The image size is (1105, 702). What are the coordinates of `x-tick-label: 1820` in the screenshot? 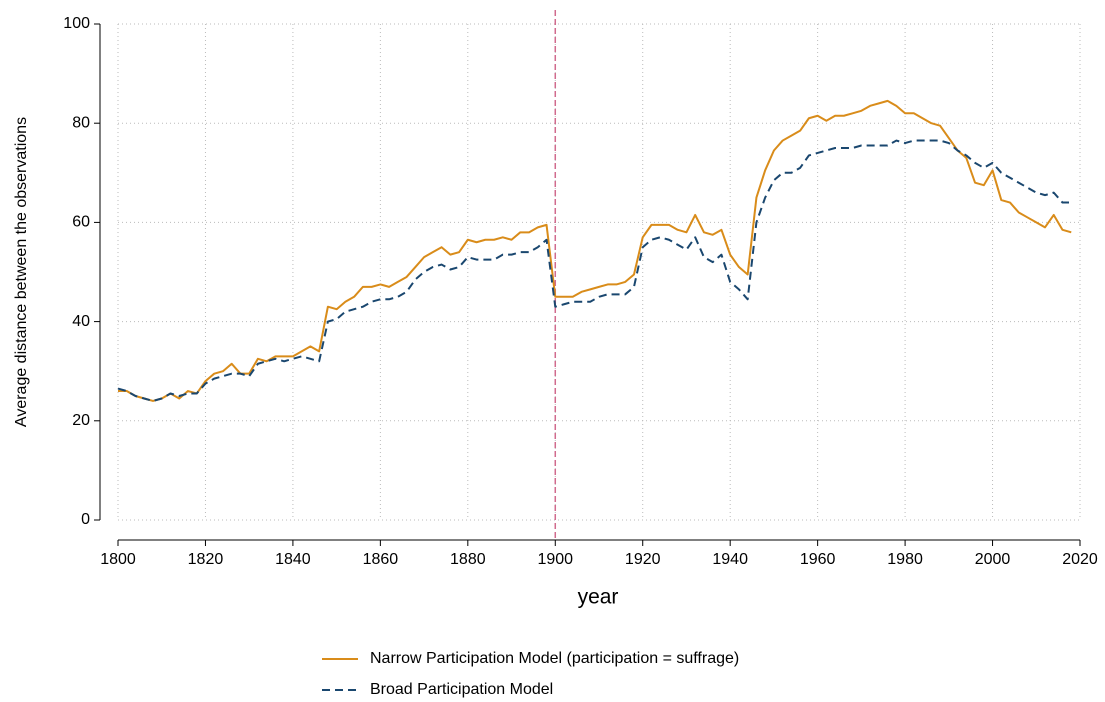 It's located at (206, 559).